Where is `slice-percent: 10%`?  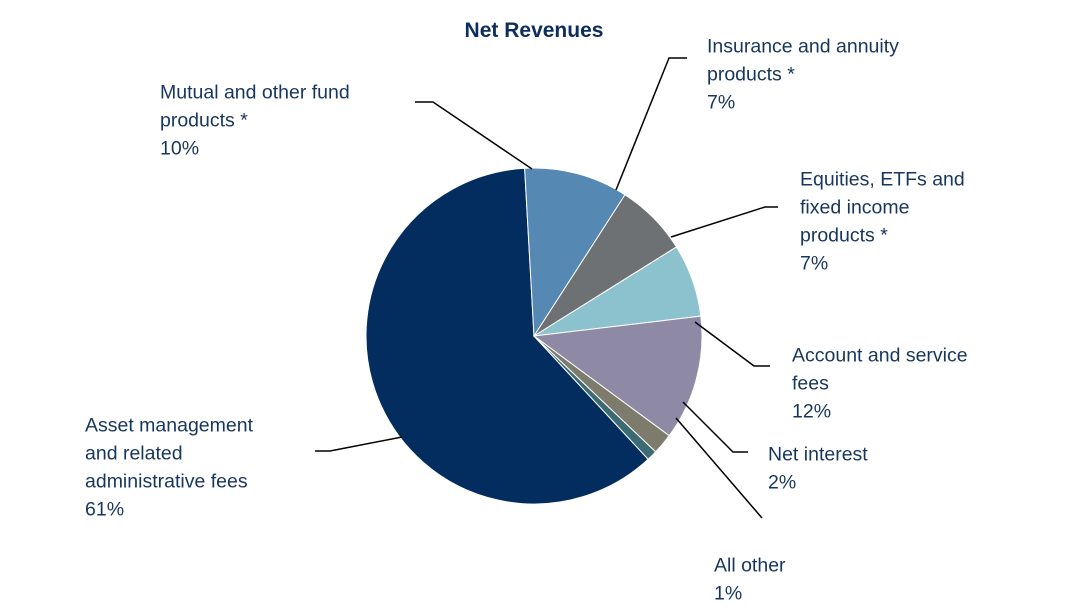
slice-percent: 10% is located at coordinates (179, 149).